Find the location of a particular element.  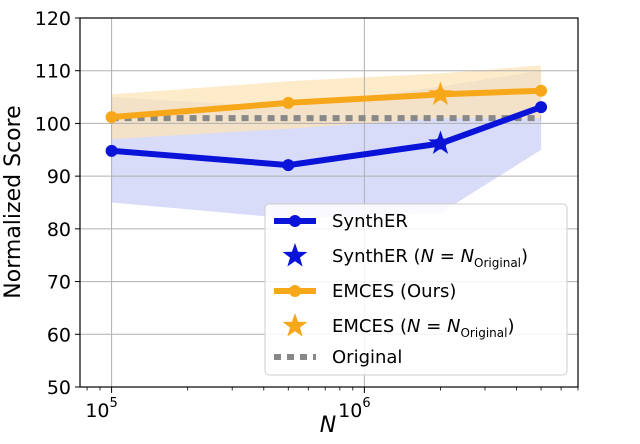

x-tick-label: 10⁶ is located at coordinates (354, 409).